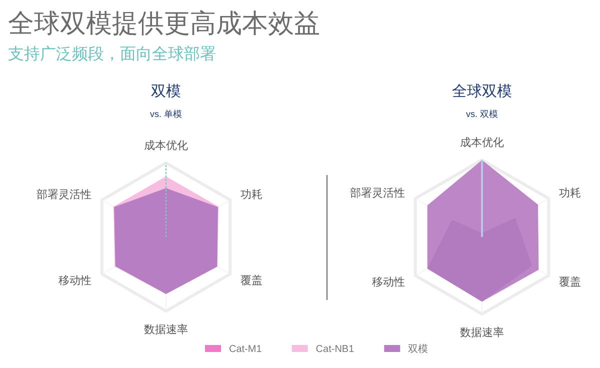  I want to click on legend-label: 双模, so click(418, 349).